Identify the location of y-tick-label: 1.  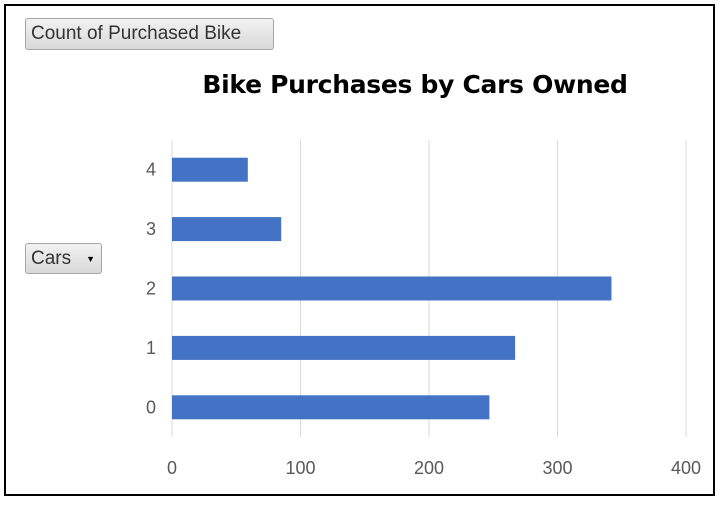
(151, 348).